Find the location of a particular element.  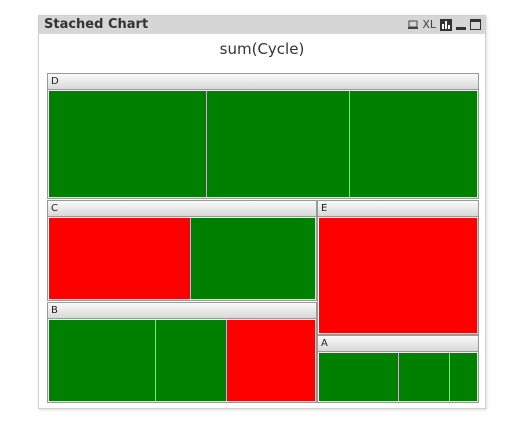

chart-icon is located at coordinates (446, 24).